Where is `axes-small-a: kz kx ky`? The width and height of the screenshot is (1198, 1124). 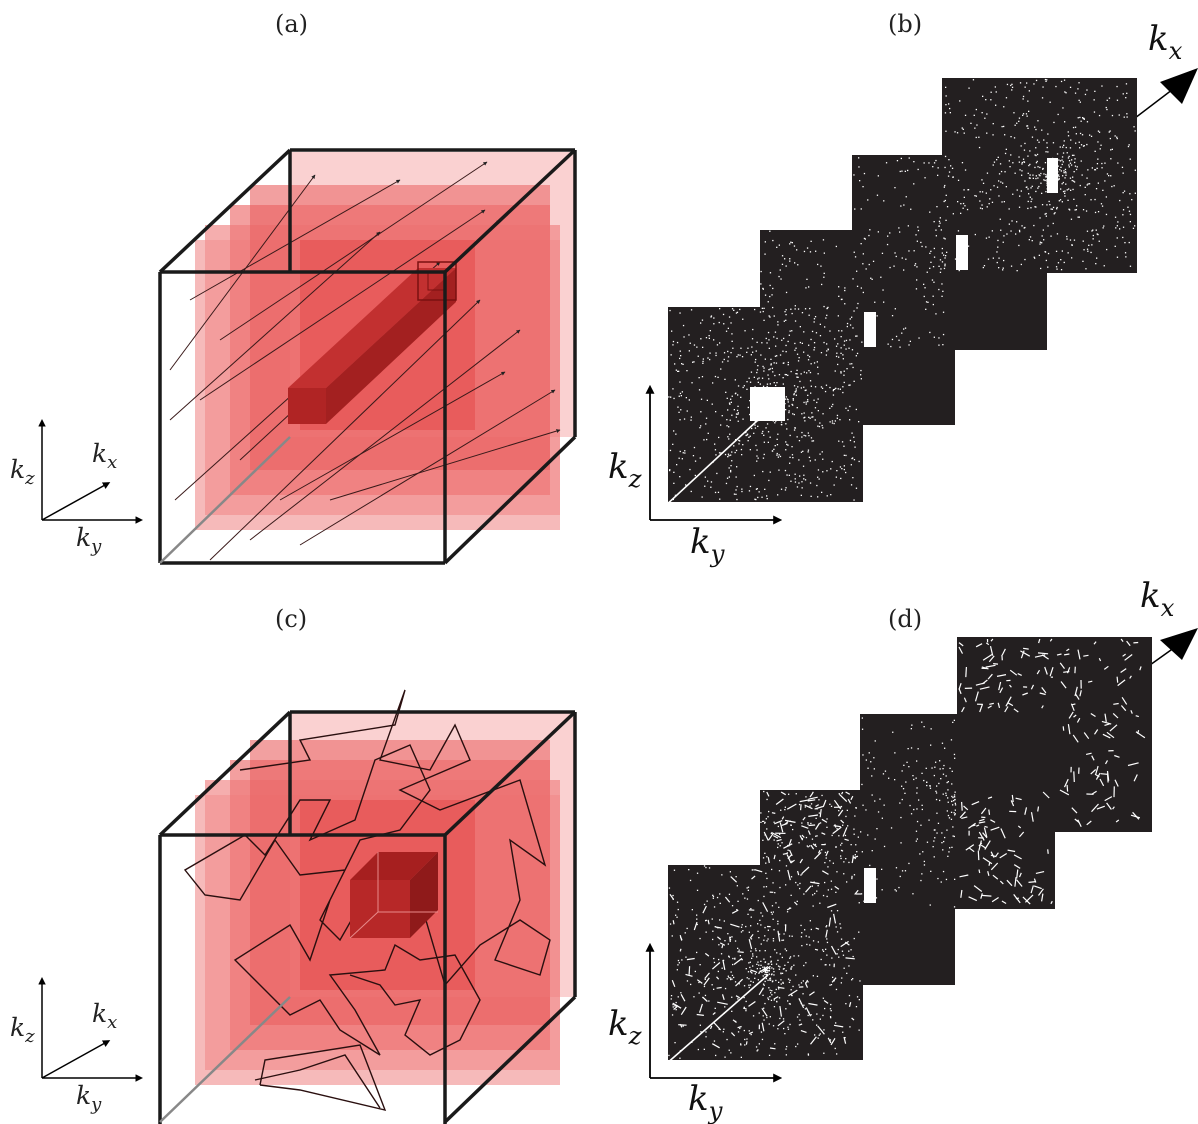
axes-small-a: kz kx ky is located at coordinates (76, 488).